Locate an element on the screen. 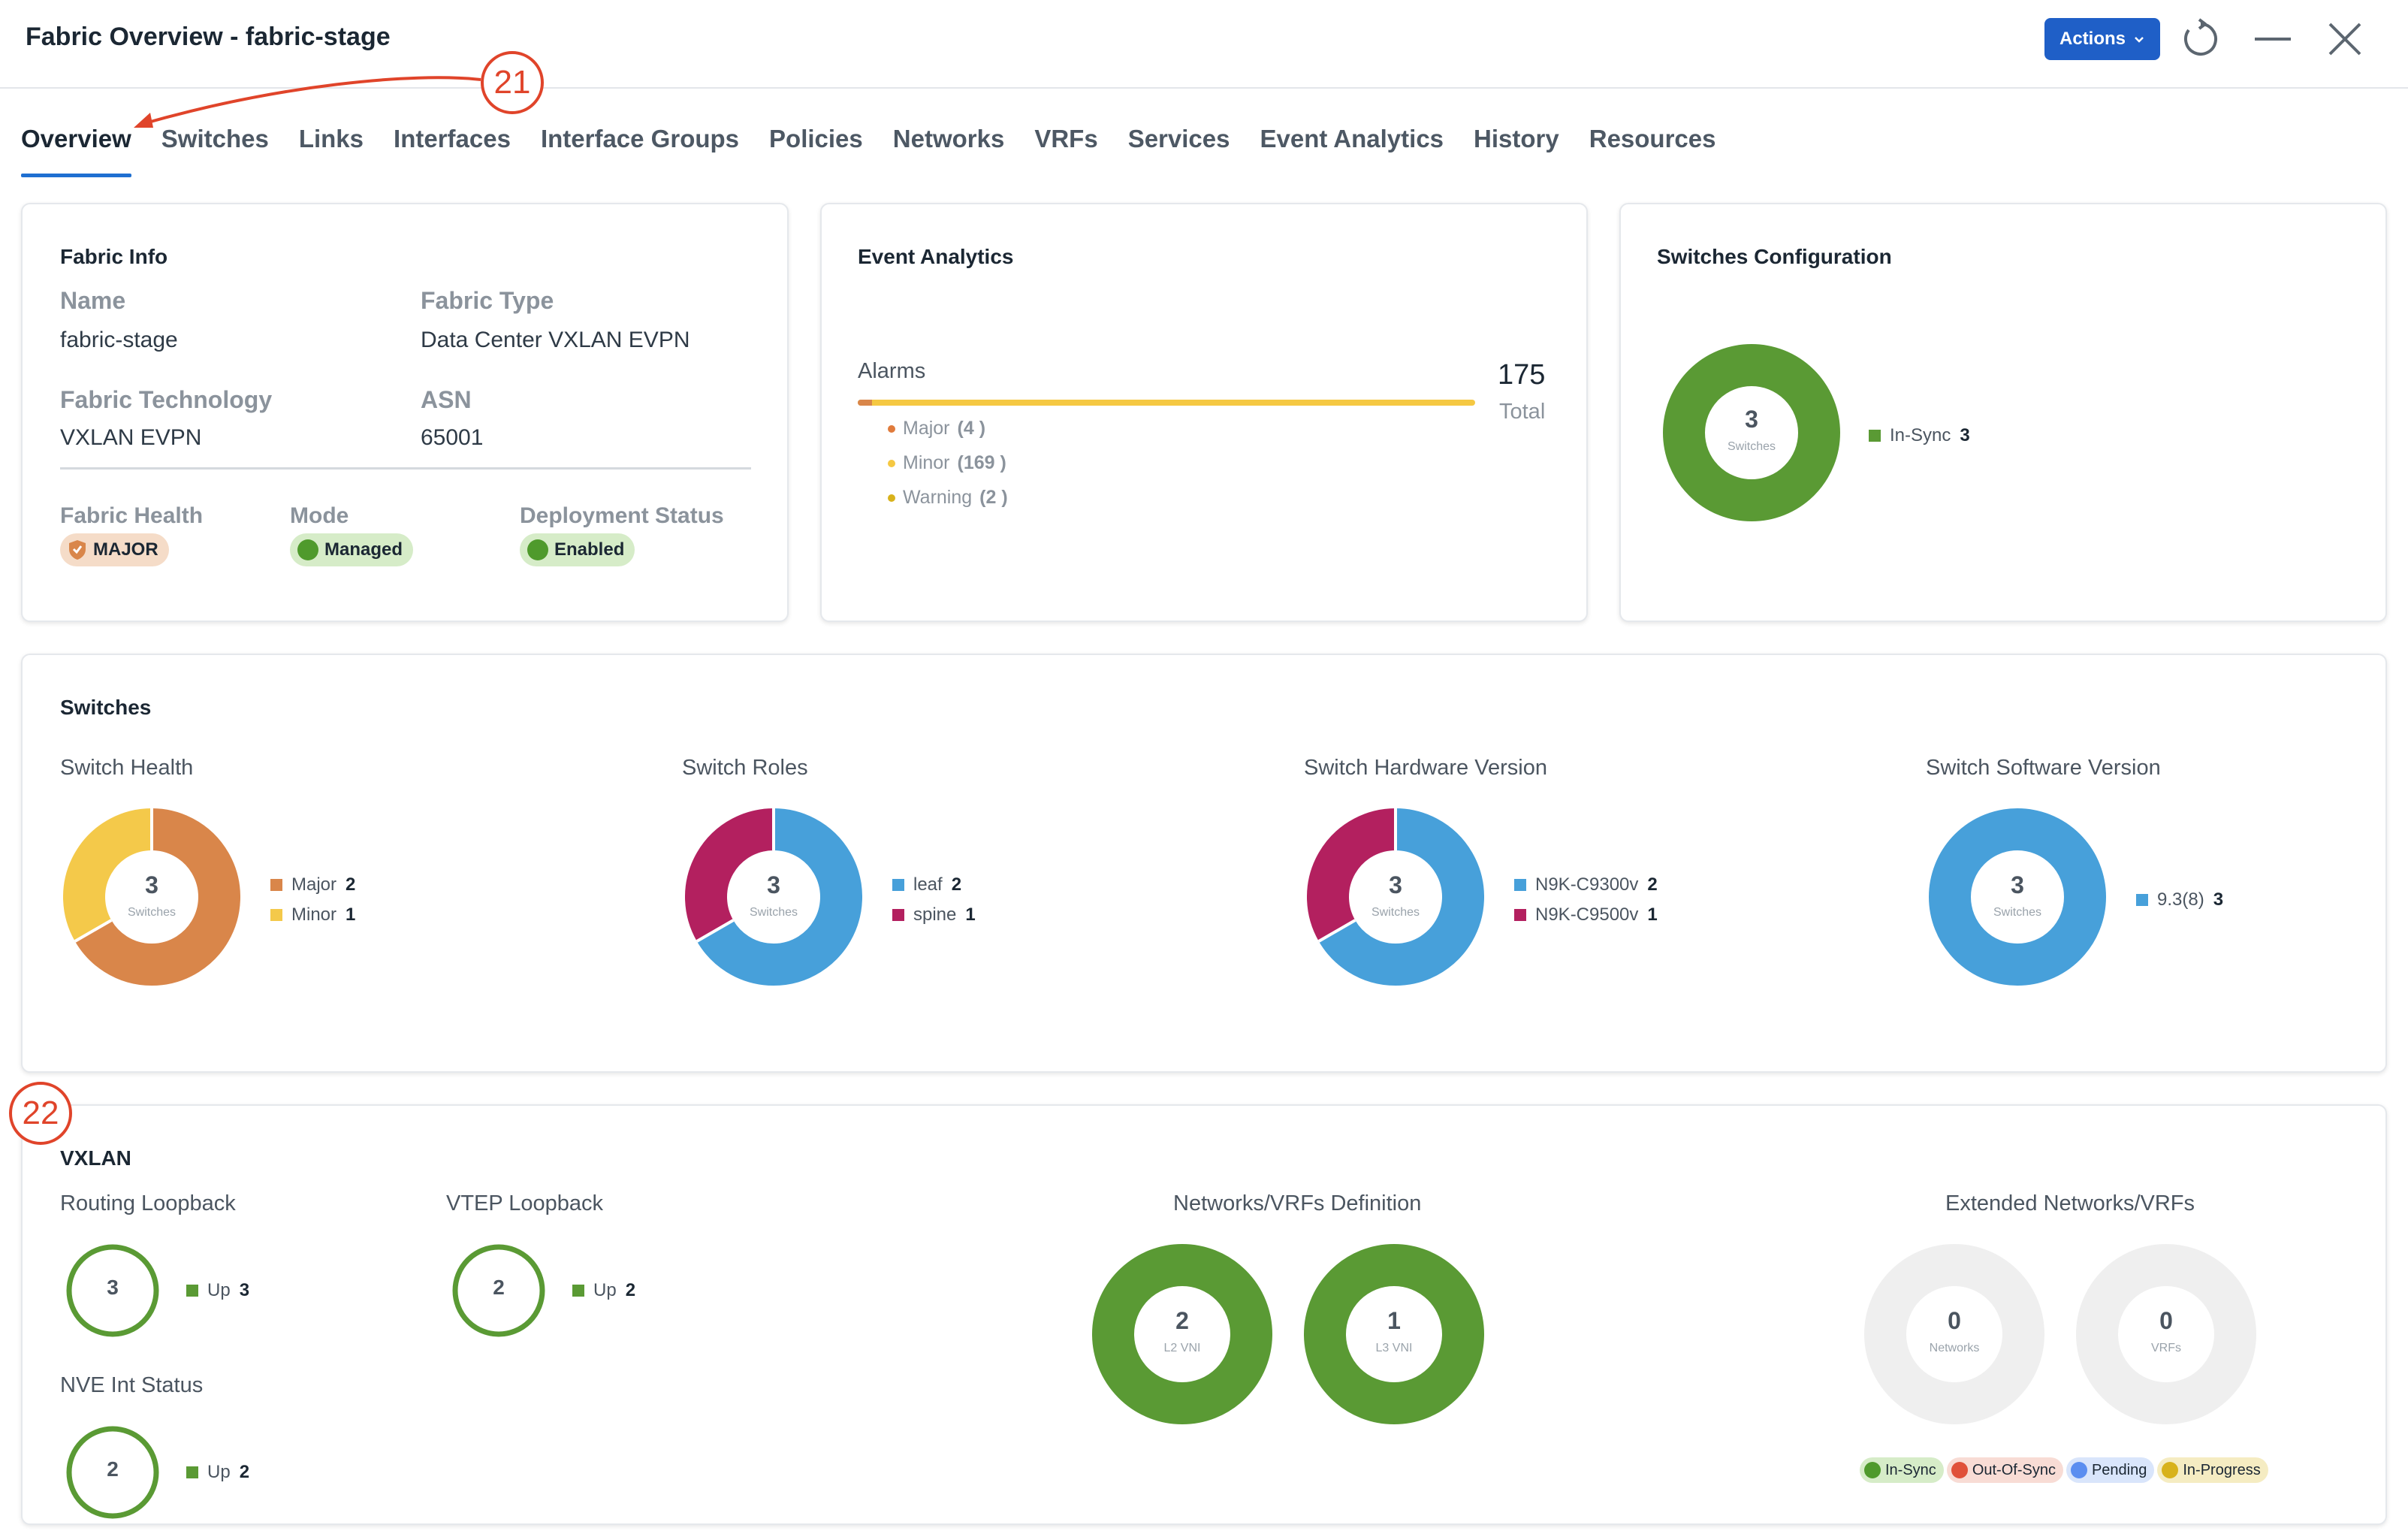  legend-label: spine is located at coordinates (935, 914).